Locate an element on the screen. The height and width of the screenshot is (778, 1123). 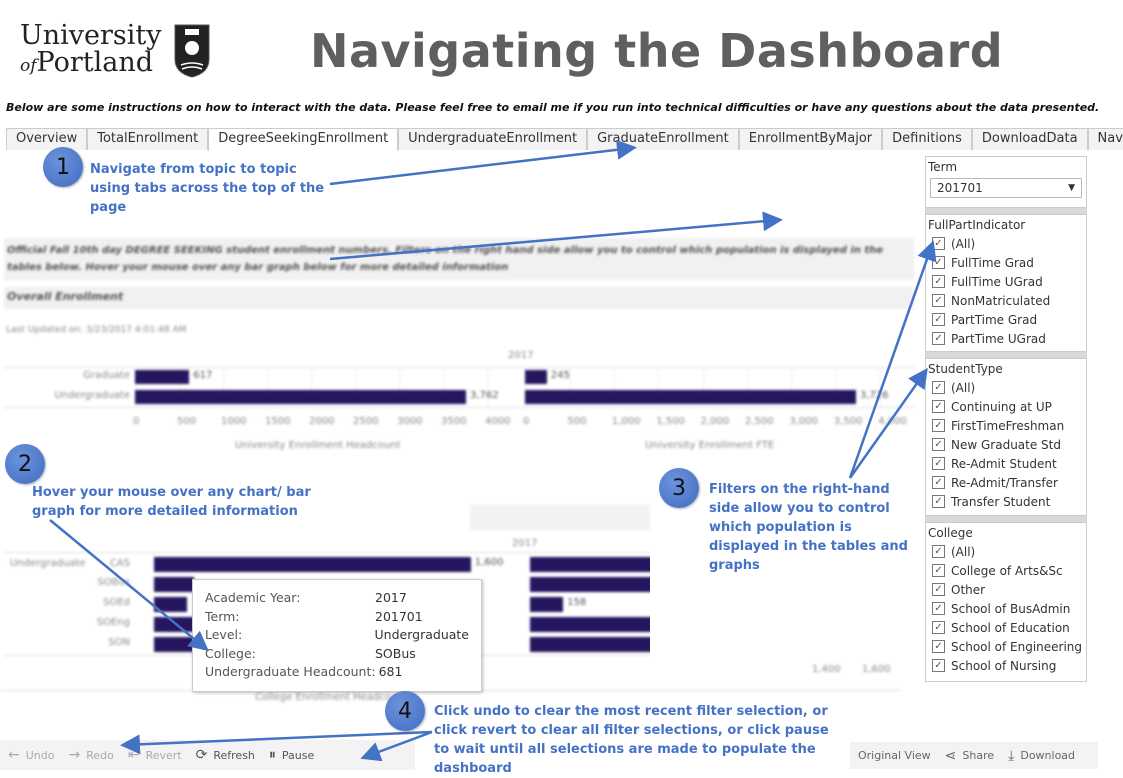
revert-button: ⇤ Revert is located at coordinates (155, 755).